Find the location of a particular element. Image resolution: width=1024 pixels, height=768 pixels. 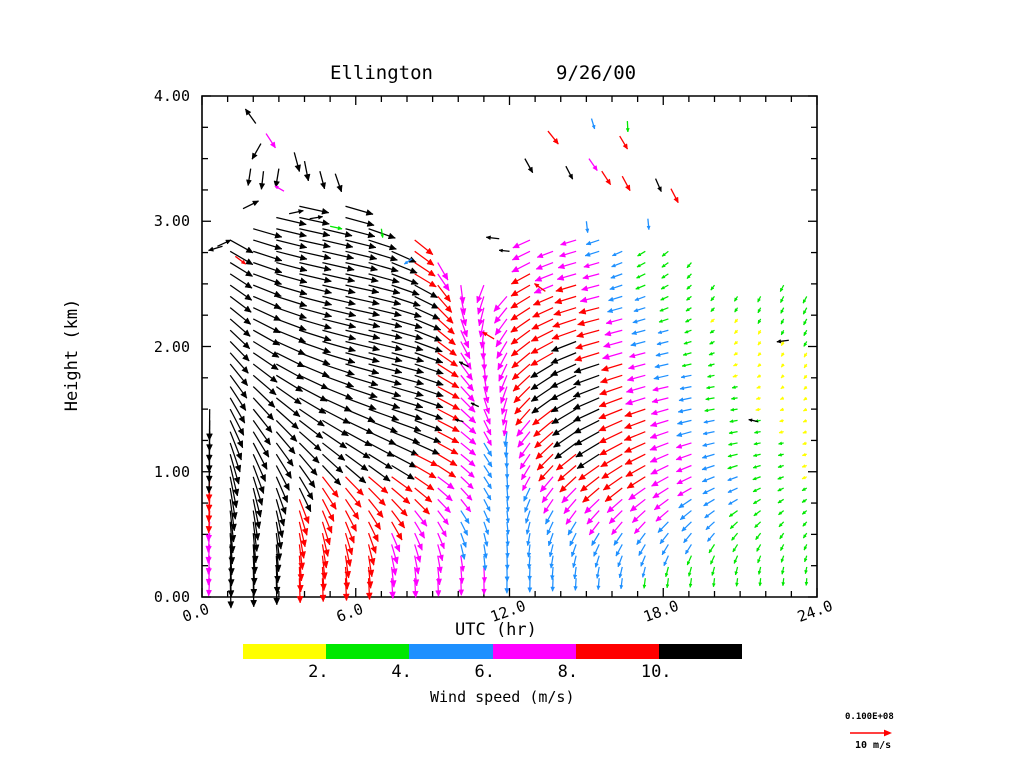

colorbar-tick-label: 2. is located at coordinates (318, 672).